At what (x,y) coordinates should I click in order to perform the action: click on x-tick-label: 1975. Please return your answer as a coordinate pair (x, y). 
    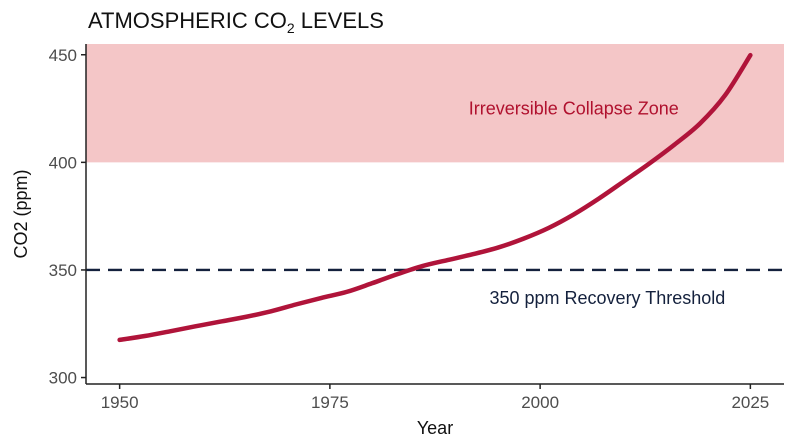
    Looking at the image, I should click on (330, 402).